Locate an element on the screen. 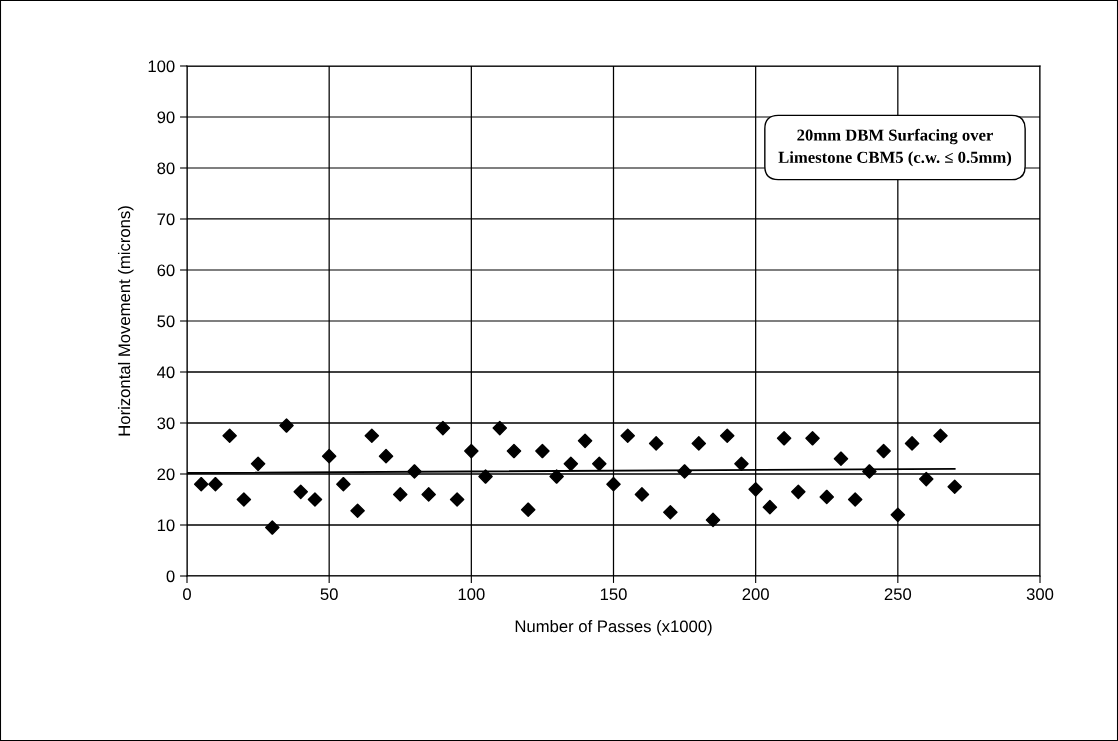 The height and width of the screenshot is (741, 1118). y-tick-label: 30 is located at coordinates (166, 423).